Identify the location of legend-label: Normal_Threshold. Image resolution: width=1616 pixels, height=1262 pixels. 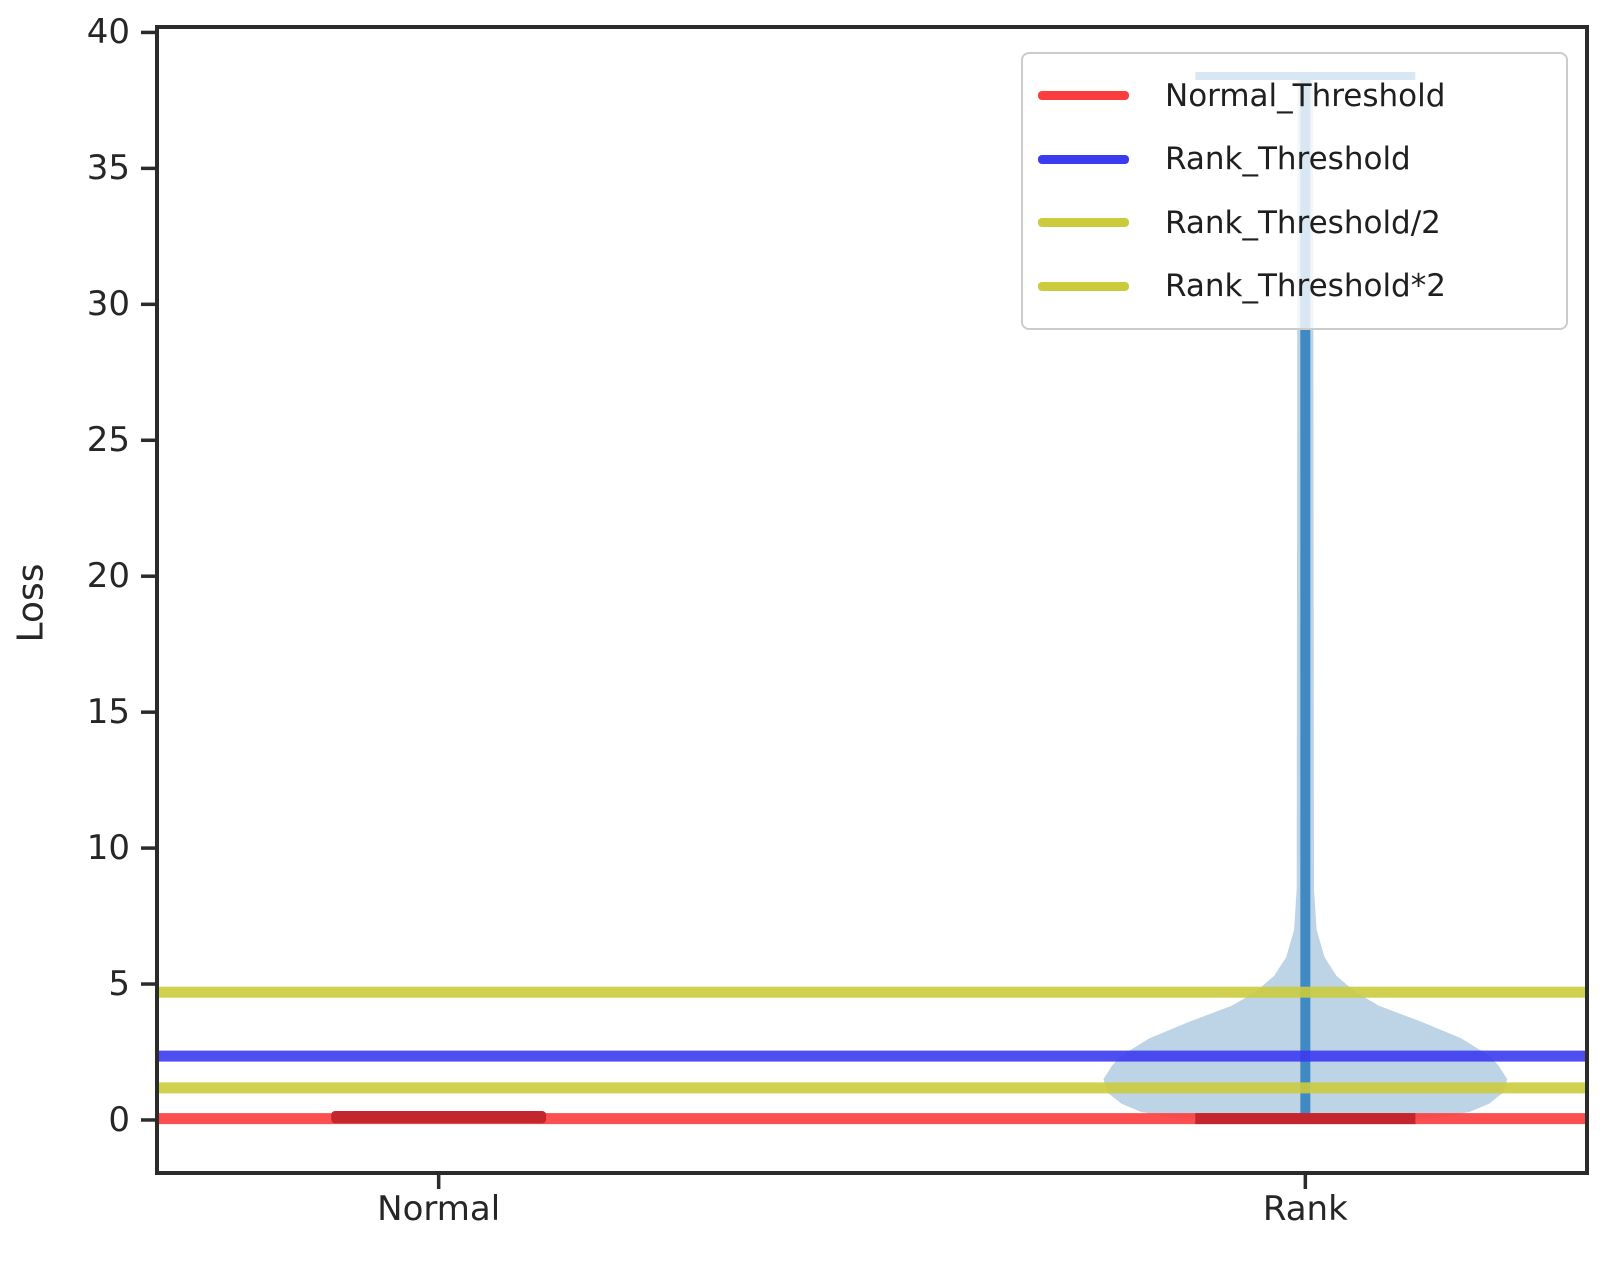
(1305, 95).